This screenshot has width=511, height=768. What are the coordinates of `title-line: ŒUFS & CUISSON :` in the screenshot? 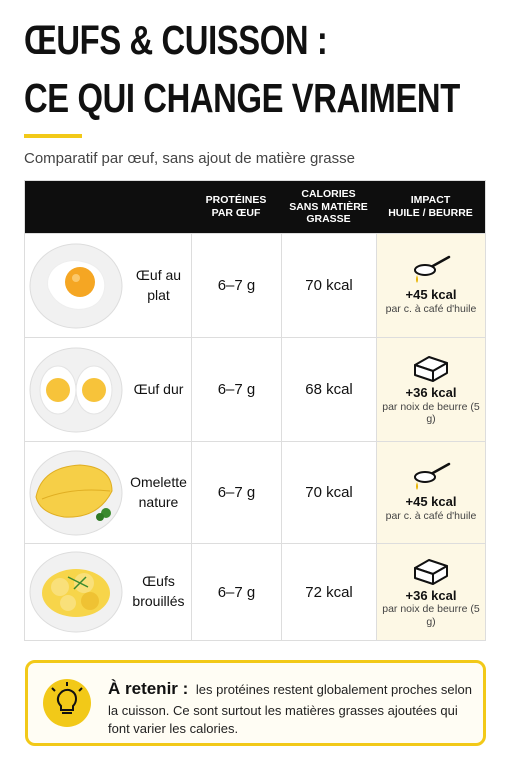 It's located at (176, 40).